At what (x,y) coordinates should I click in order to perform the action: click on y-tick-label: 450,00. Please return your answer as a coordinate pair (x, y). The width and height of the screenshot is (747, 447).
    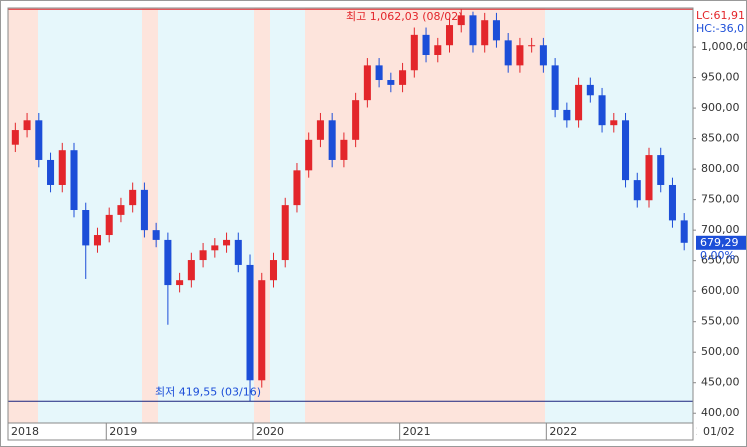
    Looking at the image, I should click on (720, 382).